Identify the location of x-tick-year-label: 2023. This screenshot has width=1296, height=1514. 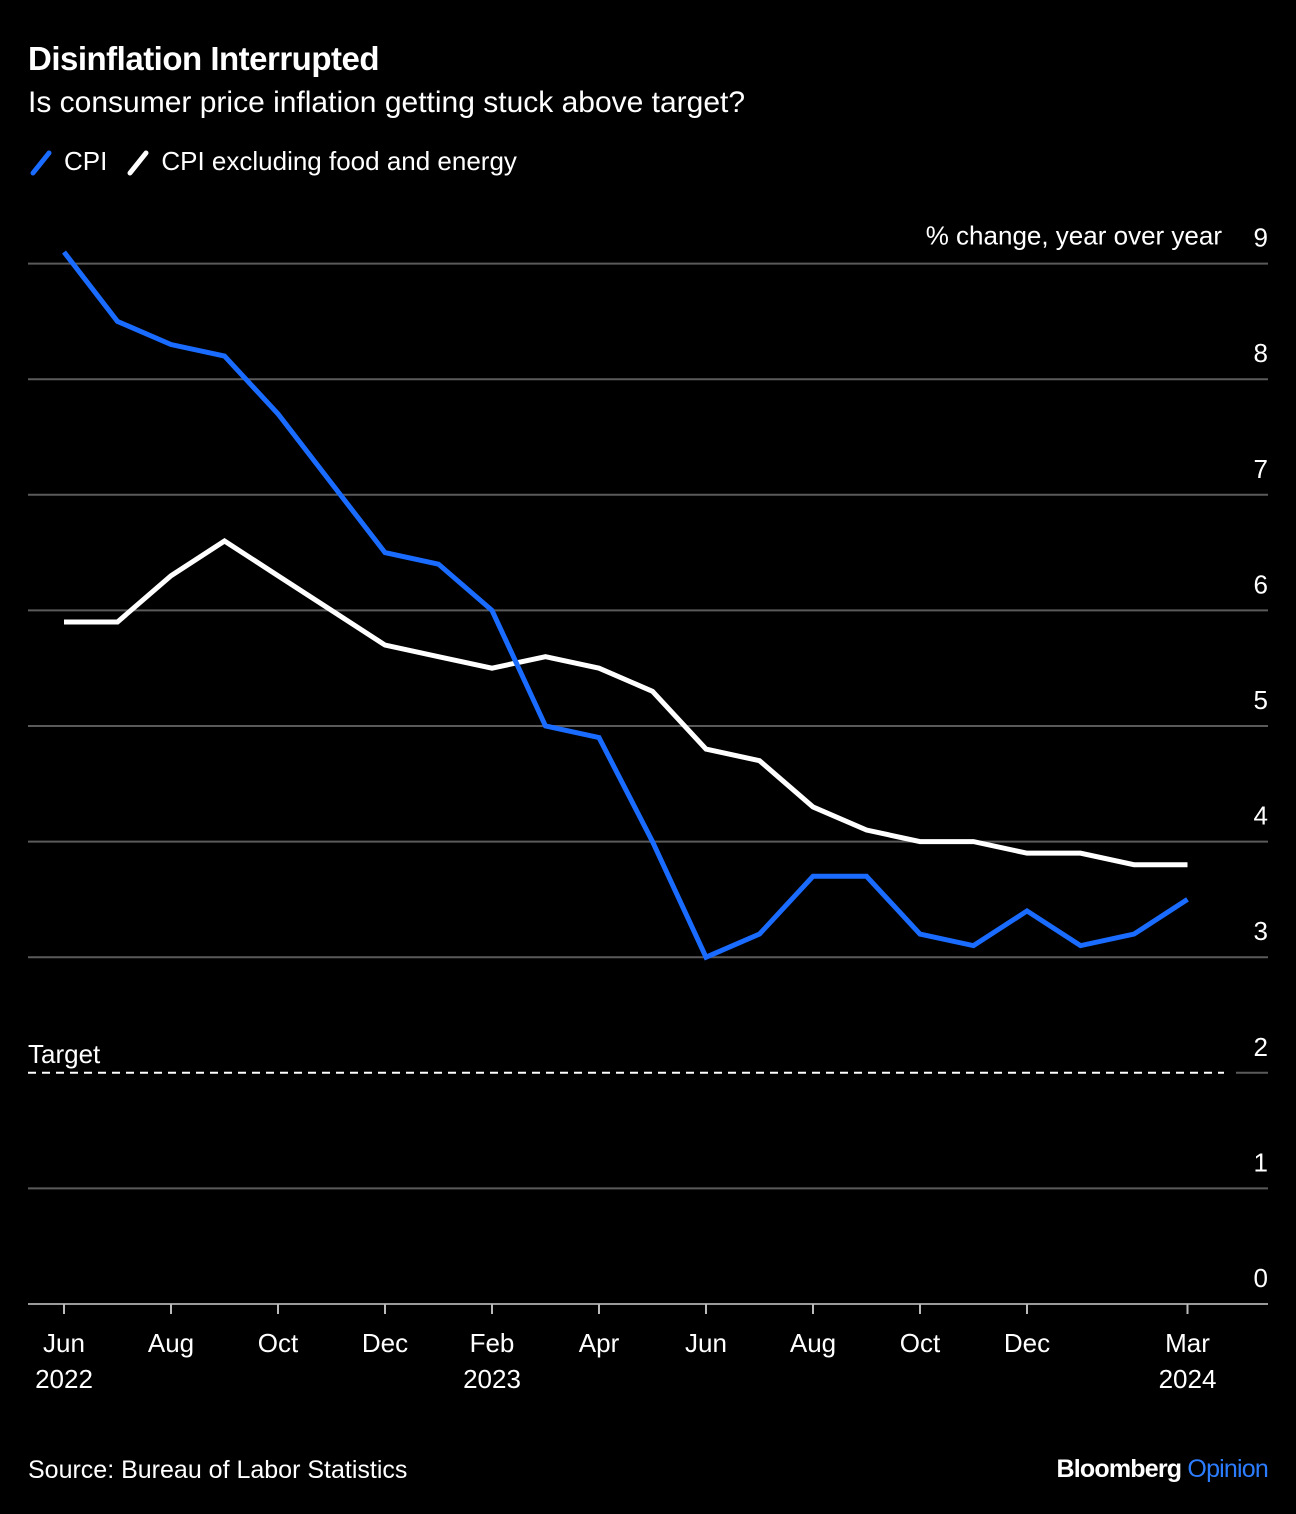
(492, 1379).